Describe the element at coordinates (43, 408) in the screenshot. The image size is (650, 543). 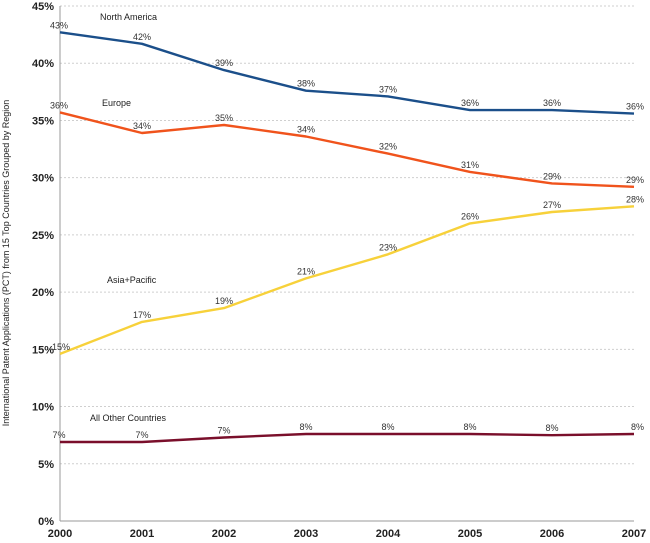
I see `y-tick-label: 10%` at that location.